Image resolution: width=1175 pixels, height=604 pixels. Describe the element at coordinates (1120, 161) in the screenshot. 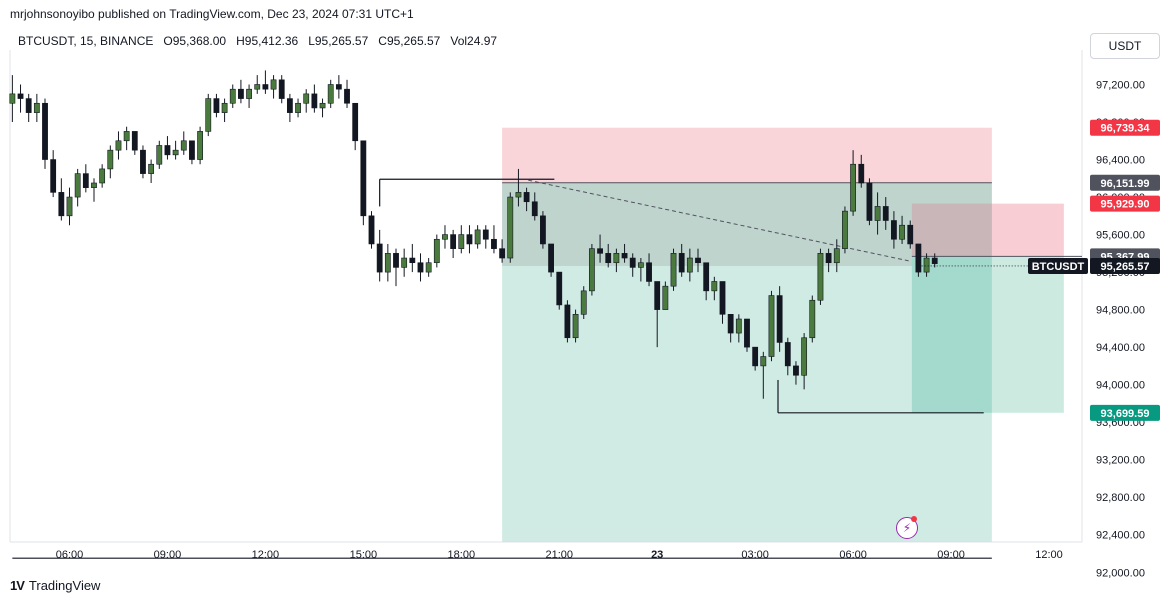

I see `y-tick-label: 96,400.00` at that location.